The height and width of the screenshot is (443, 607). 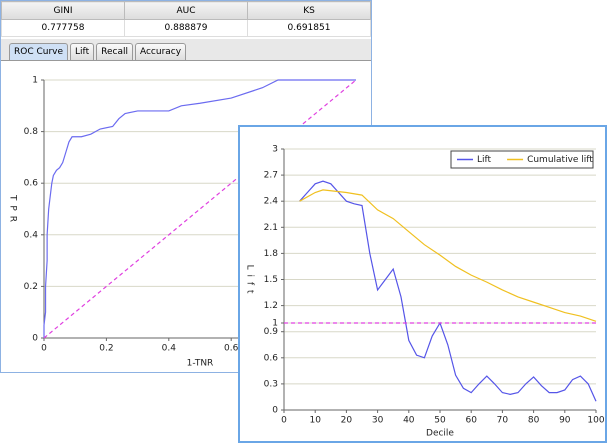 What do you see at coordinates (63, 10) in the screenshot?
I see `header-cell: GINI` at bounding box center [63, 10].